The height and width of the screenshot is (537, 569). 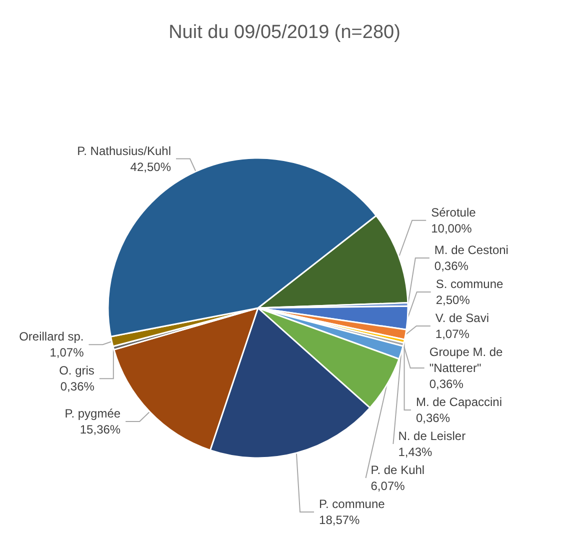 What do you see at coordinates (76, 371) in the screenshot?
I see `slice-label: O. gris` at bounding box center [76, 371].